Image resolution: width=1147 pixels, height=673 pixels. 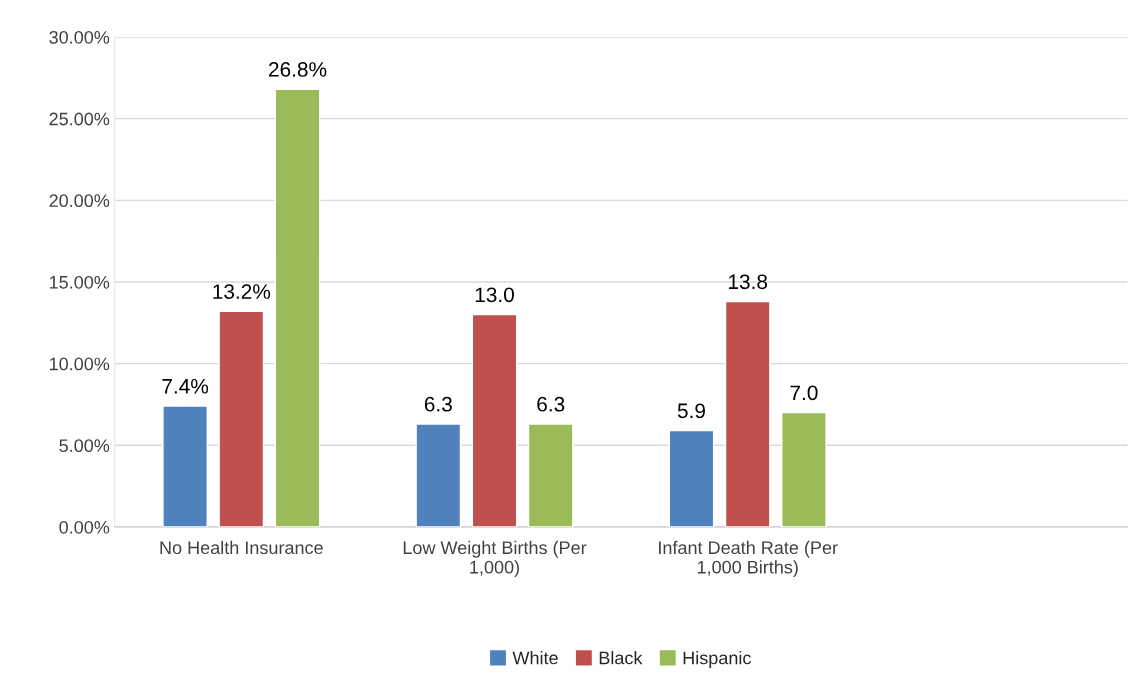 What do you see at coordinates (79, 119) in the screenshot?
I see `y-tick-label: 25.00%` at bounding box center [79, 119].